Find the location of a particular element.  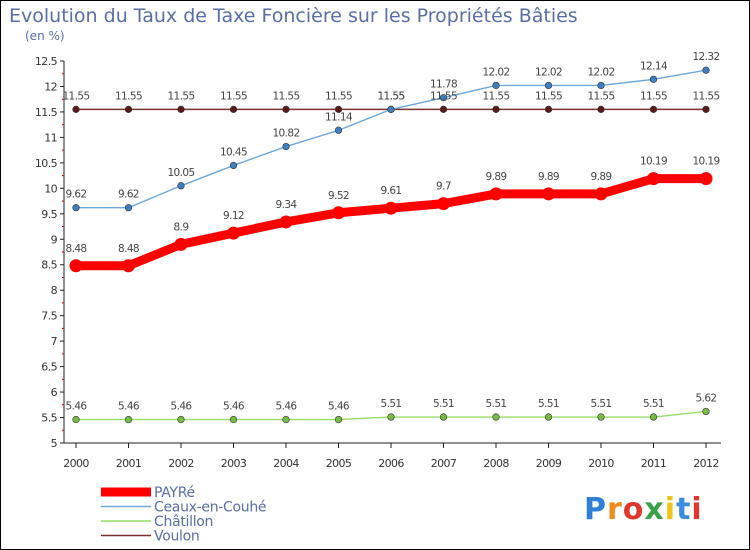

logo-text: Proxiti is located at coordinates (643, 509).